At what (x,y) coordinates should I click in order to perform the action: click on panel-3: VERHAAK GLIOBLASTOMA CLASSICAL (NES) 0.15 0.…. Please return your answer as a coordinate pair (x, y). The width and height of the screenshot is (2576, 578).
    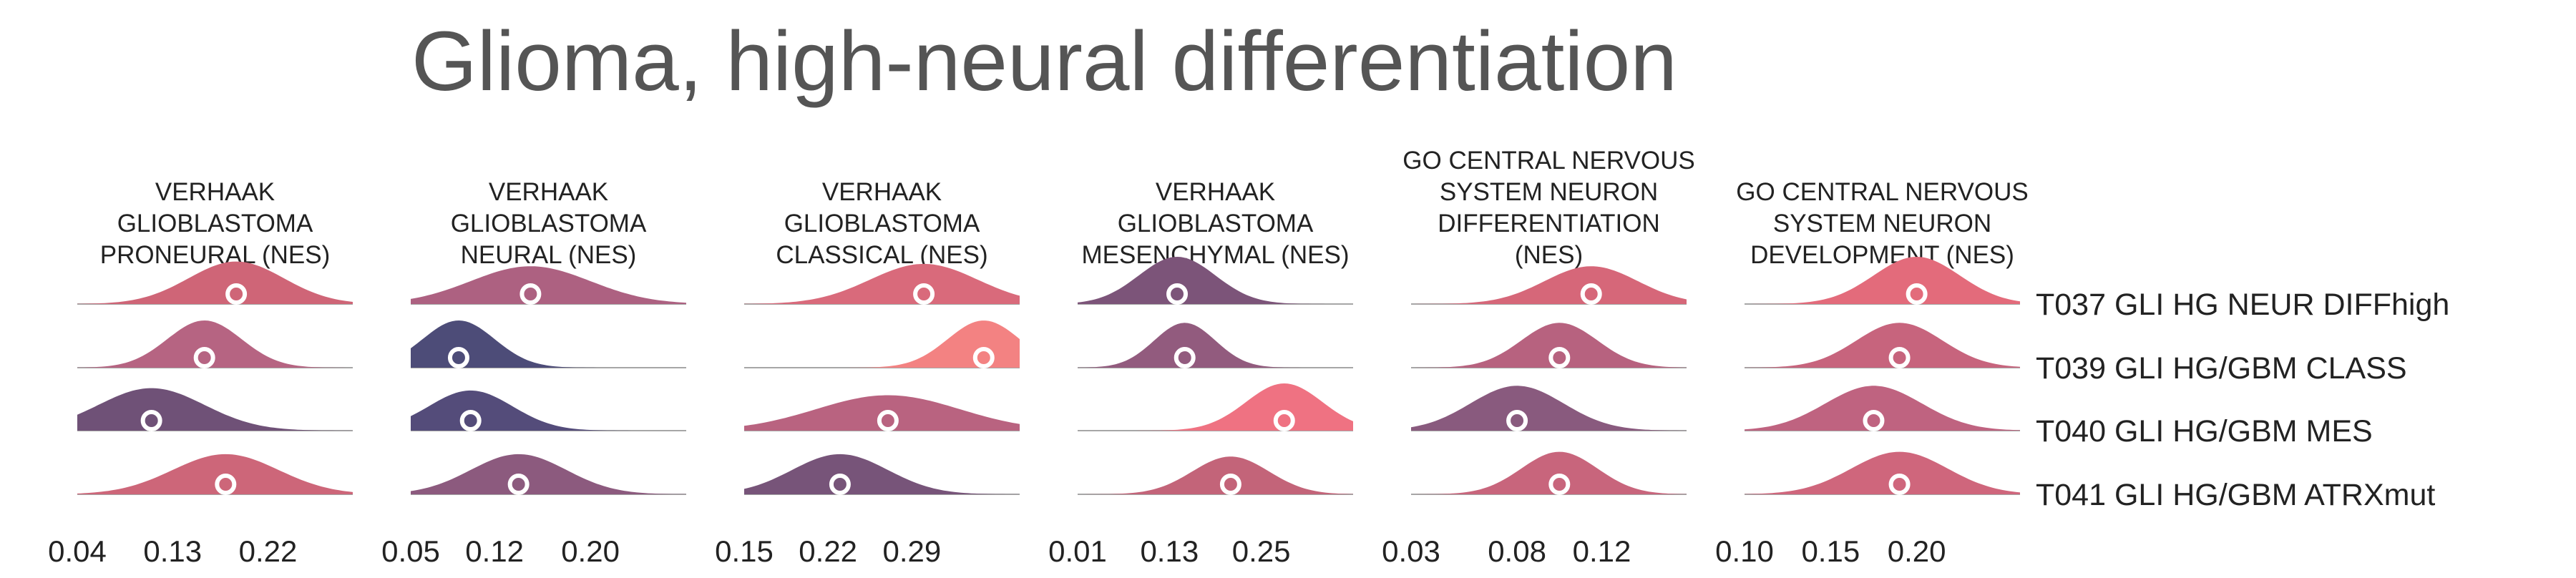
    Looking at the image, I should click on (867, 373).